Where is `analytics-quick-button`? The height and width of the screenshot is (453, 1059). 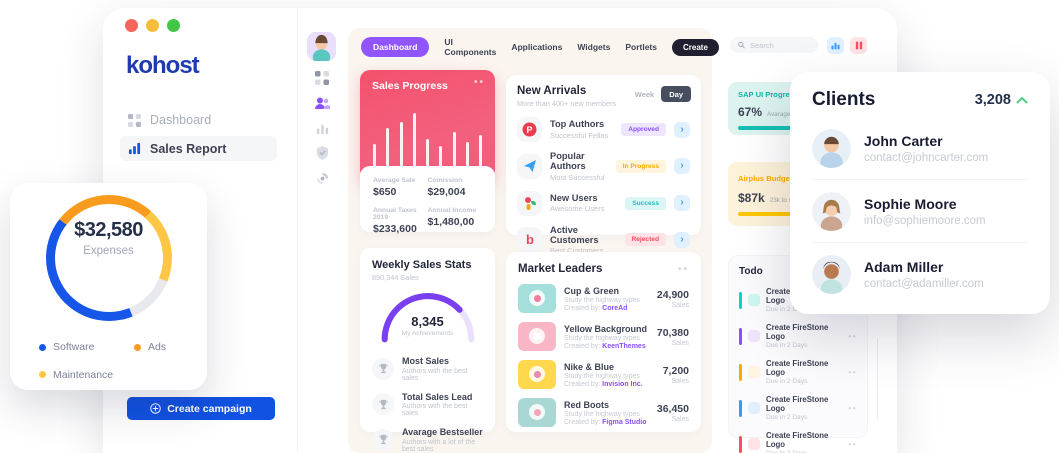 analytics-quick-button is located at coordinates (835, 45).